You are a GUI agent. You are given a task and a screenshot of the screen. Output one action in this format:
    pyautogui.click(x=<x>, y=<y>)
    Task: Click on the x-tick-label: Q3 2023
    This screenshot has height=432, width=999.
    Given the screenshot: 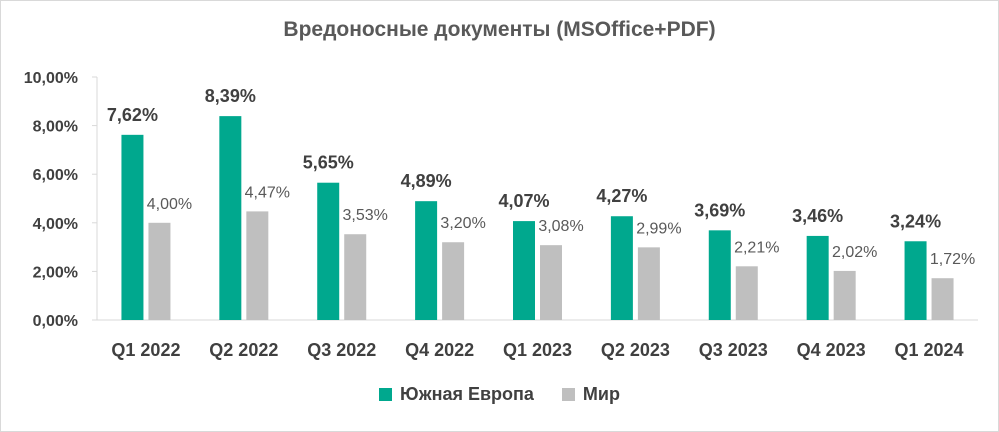 What is the action you would take?
    pyautogui.click(x=733, y=350)
    